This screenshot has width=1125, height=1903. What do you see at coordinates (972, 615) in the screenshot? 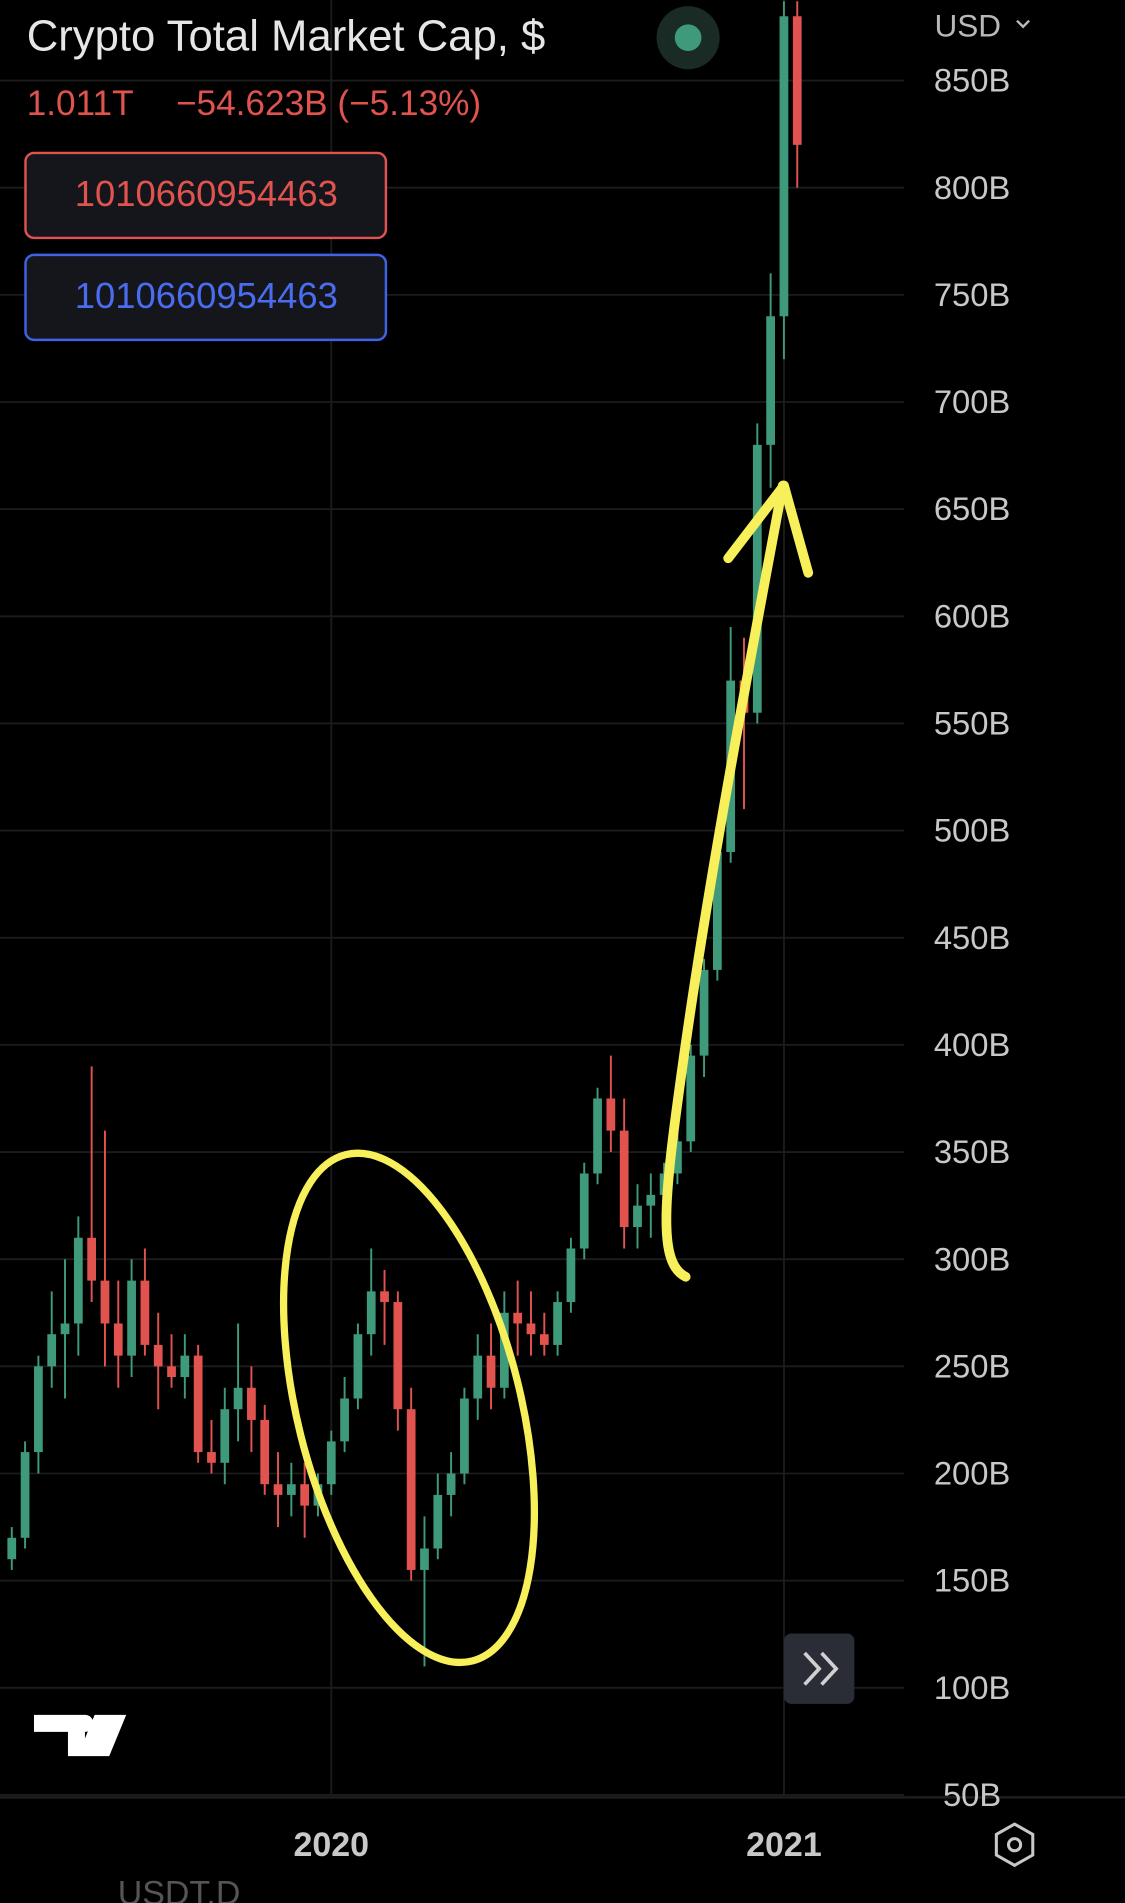
I see `y-tick-label: 600B` at bounding box center [972, 615].